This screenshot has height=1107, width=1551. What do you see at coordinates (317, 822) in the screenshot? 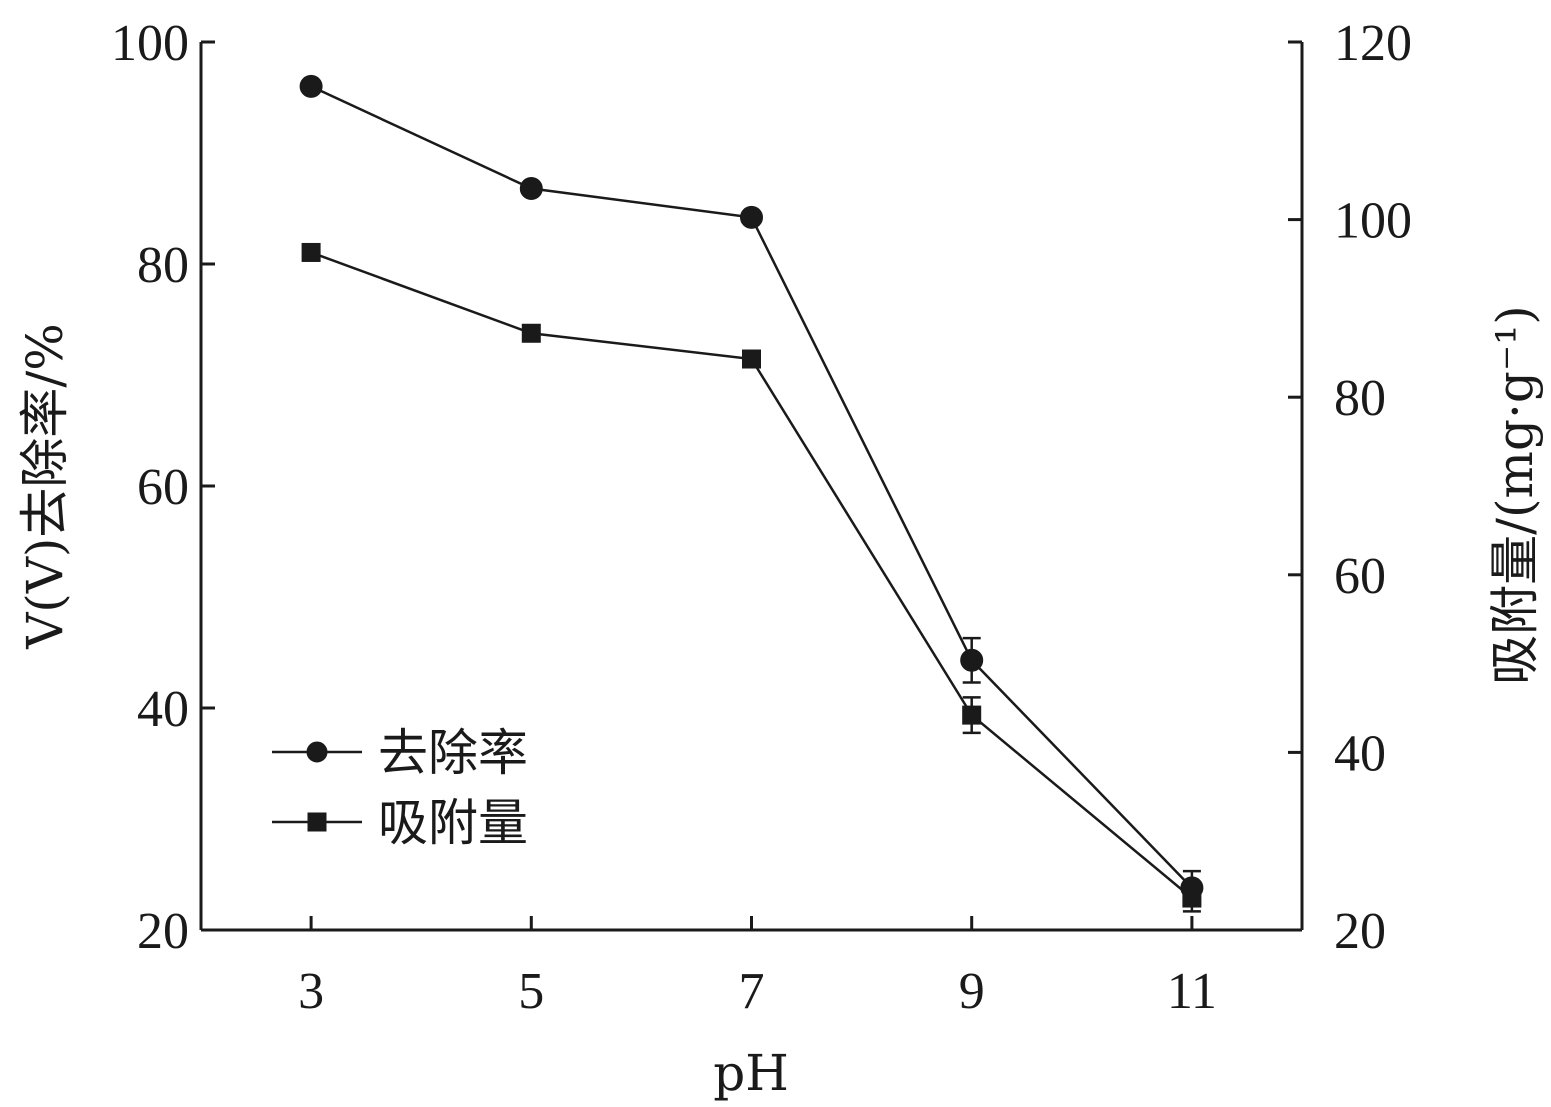
I see `legend-marker-square` at bounding box center [317, 822].